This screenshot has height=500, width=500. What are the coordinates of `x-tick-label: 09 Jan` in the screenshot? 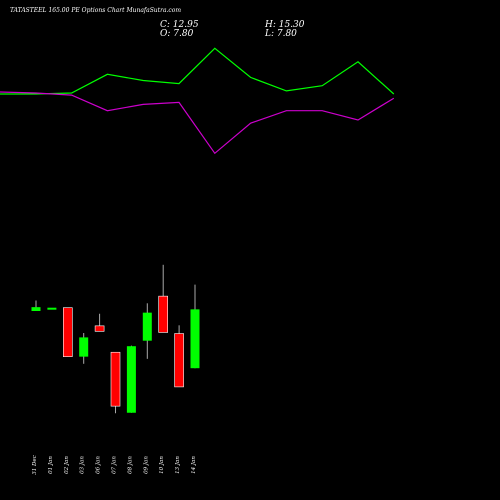 It's located at (146, 465).